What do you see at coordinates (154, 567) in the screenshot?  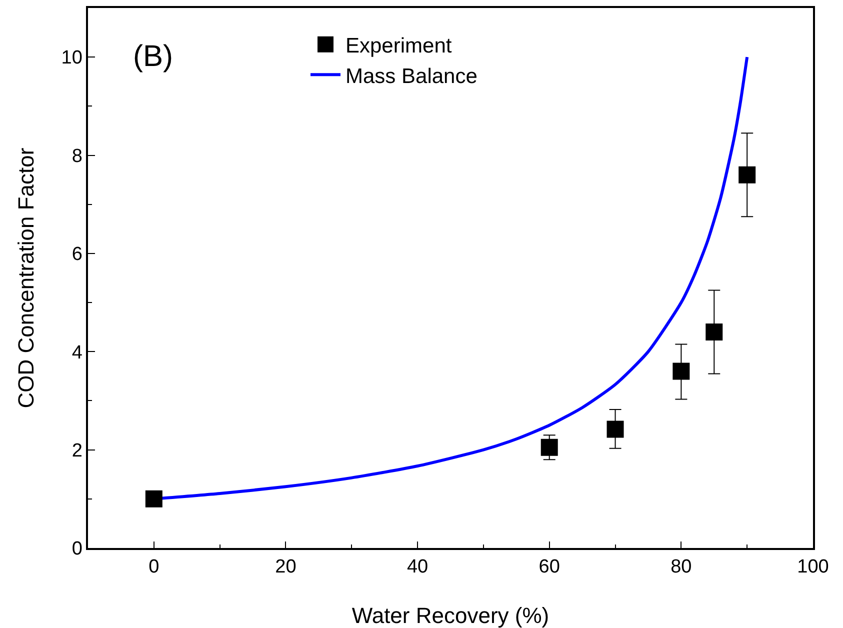 I see `x-tick-label: 0` at bounding box center [154, 567].